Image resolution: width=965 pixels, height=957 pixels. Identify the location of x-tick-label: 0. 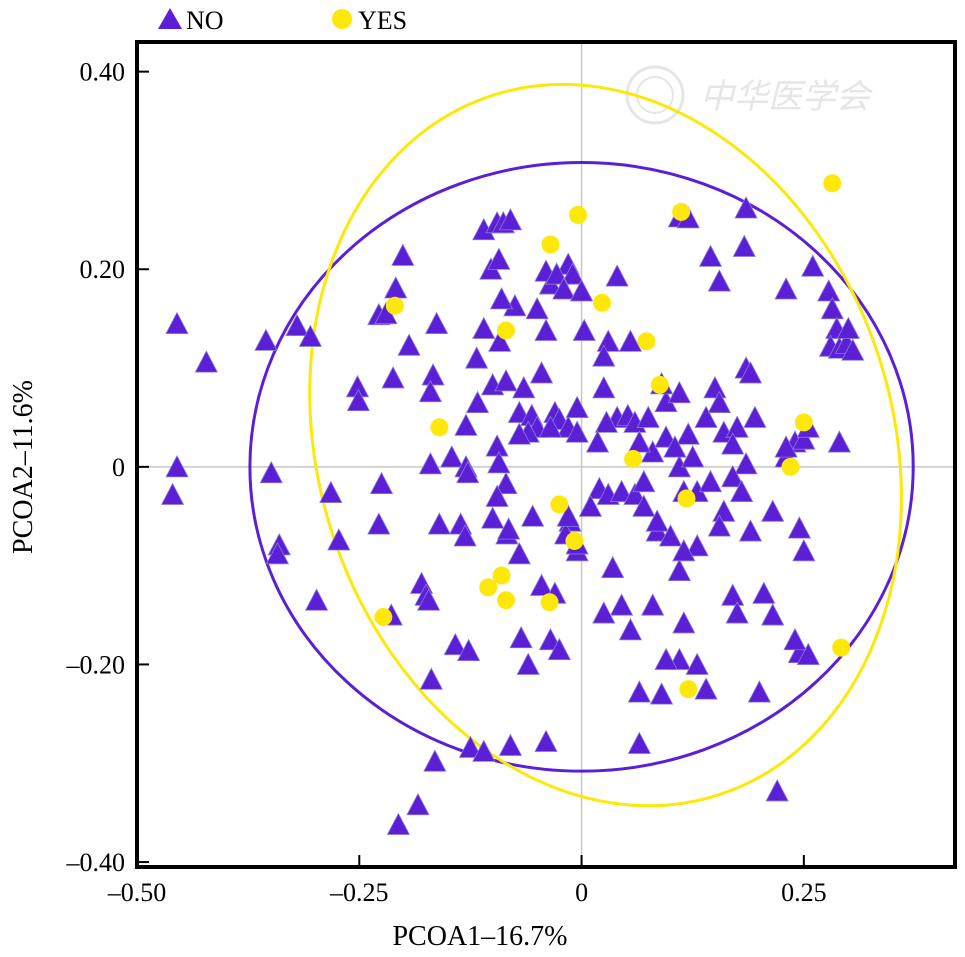
(581, 892).